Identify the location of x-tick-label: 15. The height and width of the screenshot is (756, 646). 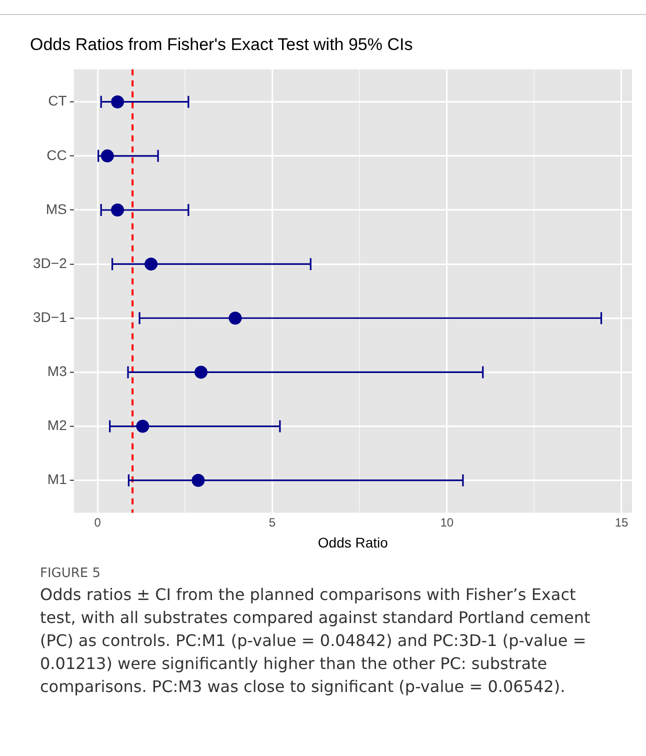
(621, 522).